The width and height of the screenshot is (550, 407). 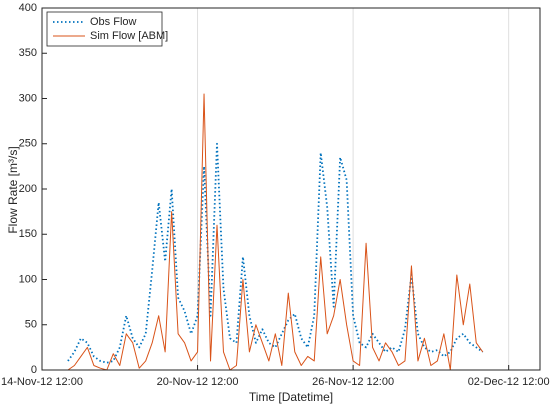 I want to click on y-tick-label: 50, so click(x=31, y=325).